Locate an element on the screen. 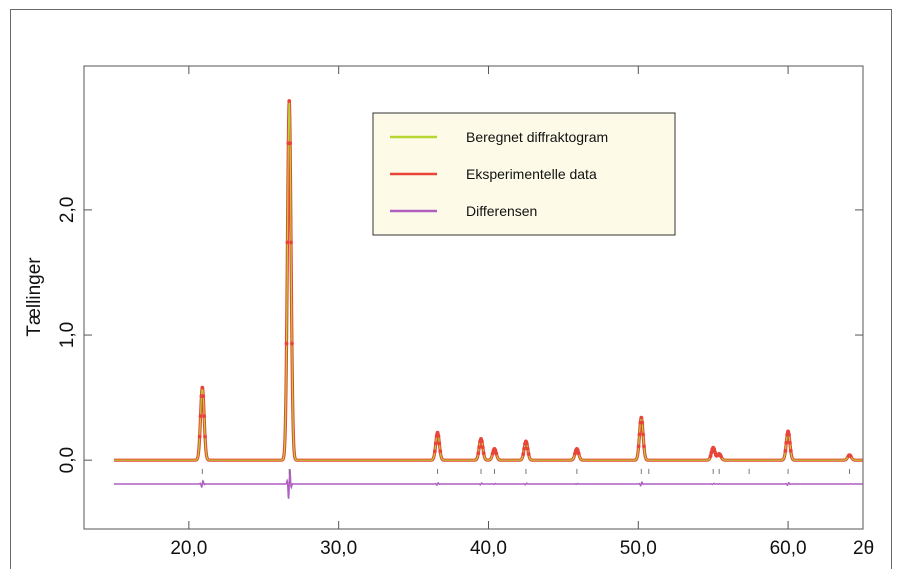 This screenshot has width=902, height=569. x-tick-label-2: 40,0 is located at coordinates (488, 548).